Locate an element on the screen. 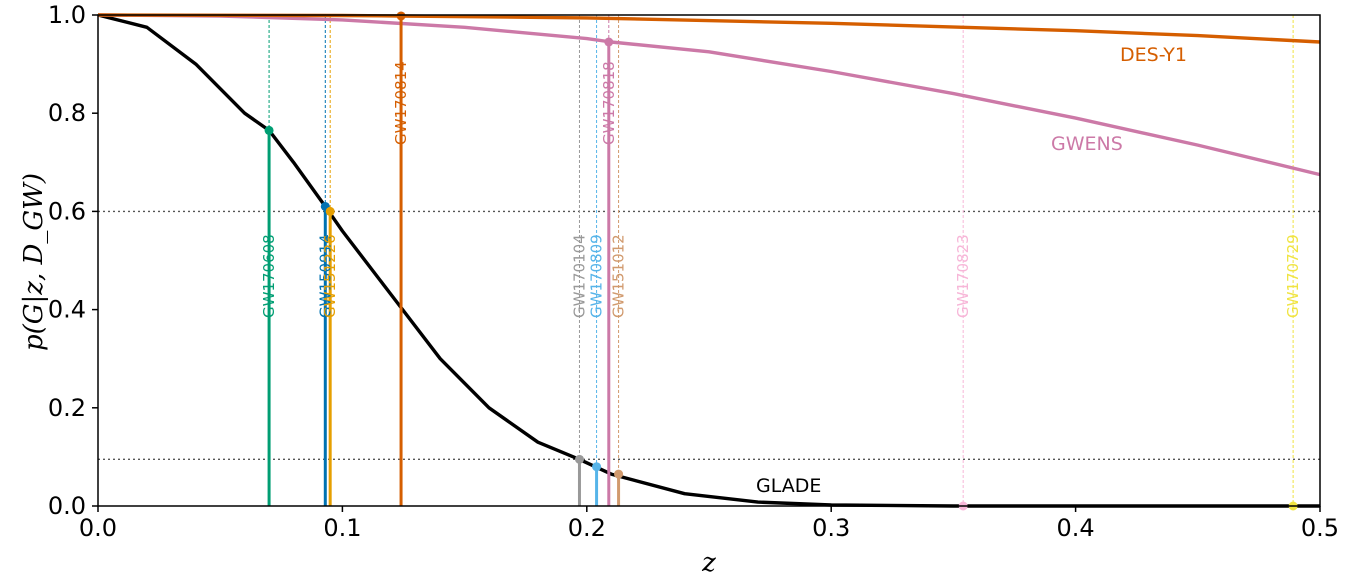  y-tick-label-5: 1.0 is located at coordinates (67, 15).